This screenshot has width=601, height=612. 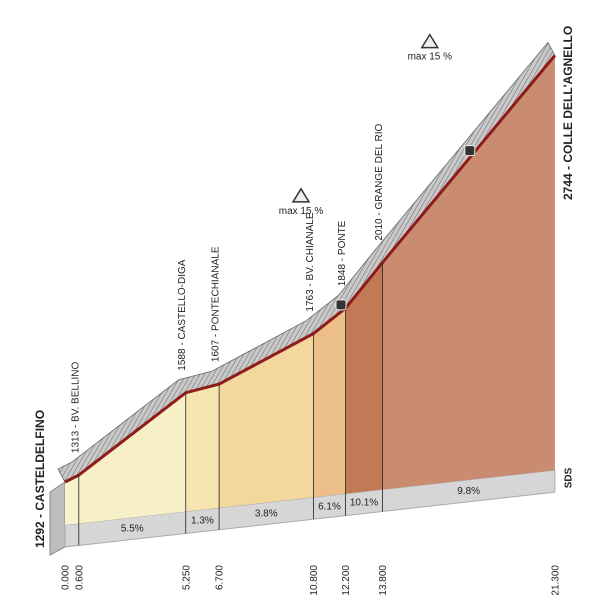 What do you see at coordinates (182, 314) in the screenshot?
I see `waypoint-label: 1588 - CASTELLO-DIGA` at bounding box center [182, 314].